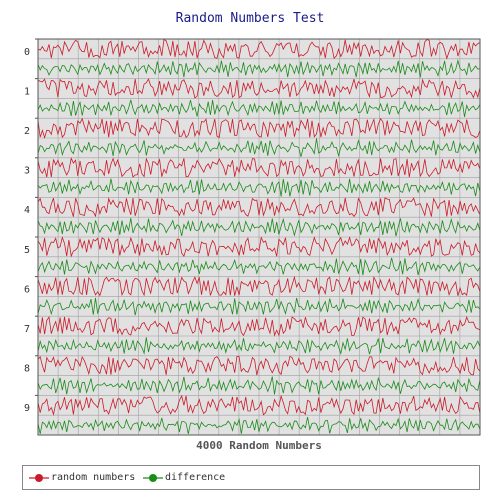 The width and height of the screenshot is (500, 500). What do you see at coordinates (27, 369) in the screenshot?
I see `y-tick-label: 8` at bounding box center [27, 369].